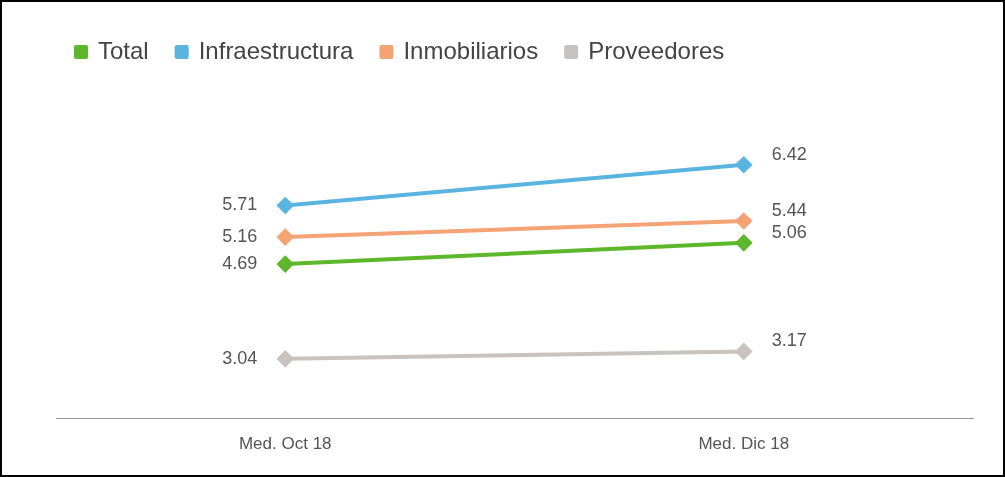  I want to click on legend-label: Inmobiliarios, so click(471, 50).